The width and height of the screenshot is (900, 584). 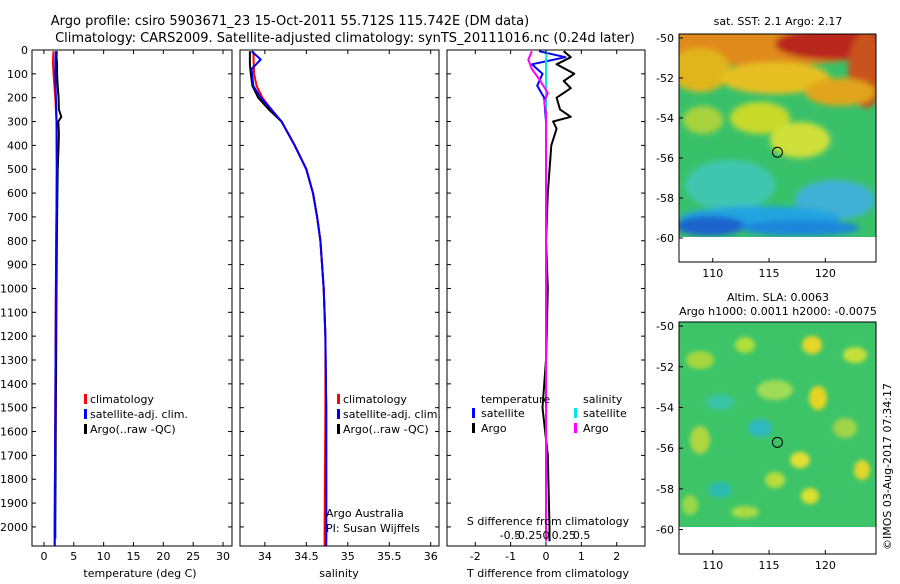 What do you see at coordinates (373, 528) in the screenshot?
I see `annotation-pi: PI: Susan Wijffels` at bounding box center [373, 528].